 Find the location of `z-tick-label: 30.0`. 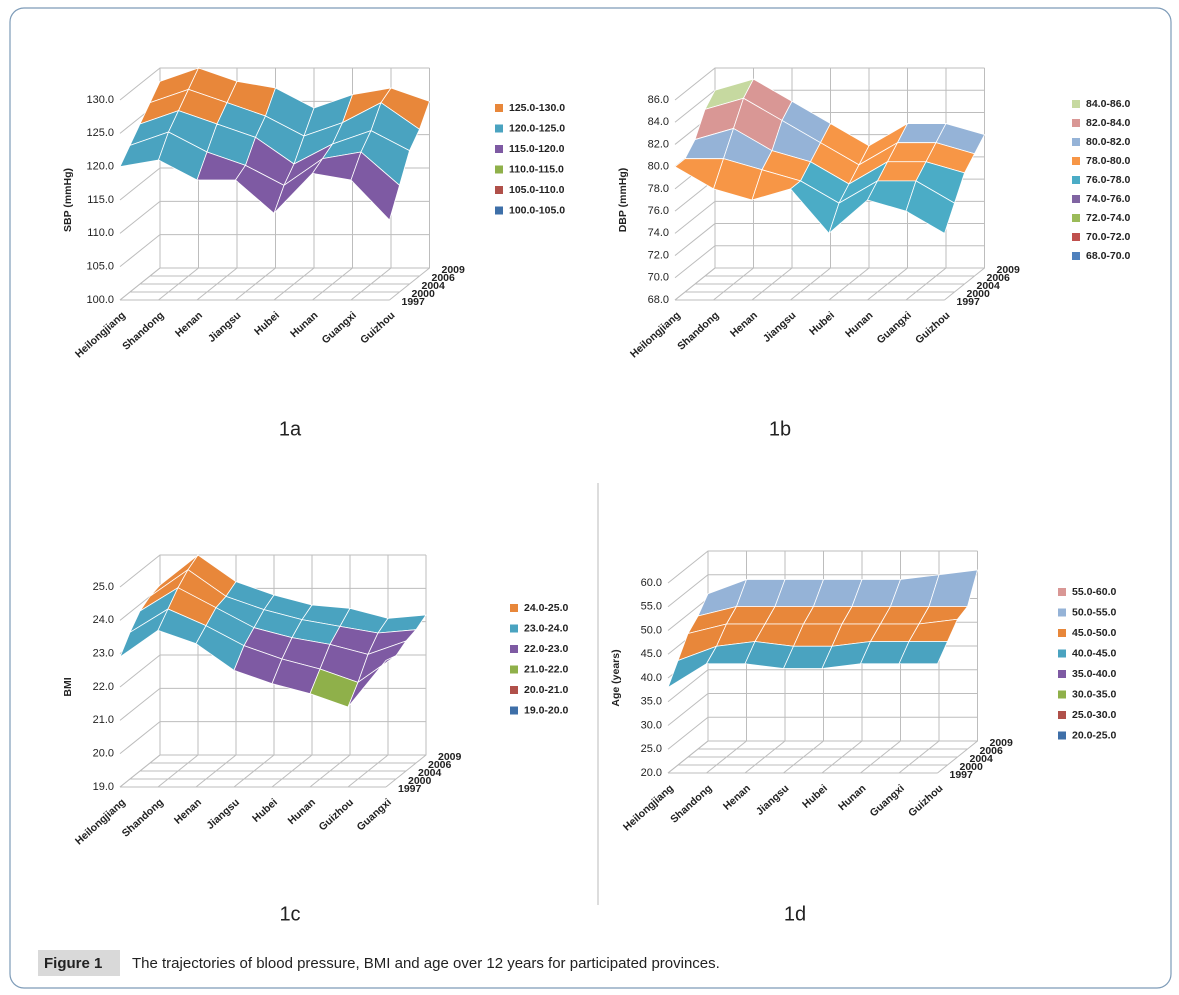

z-tick-label: 30.0 is located at coordinates (651, 725).